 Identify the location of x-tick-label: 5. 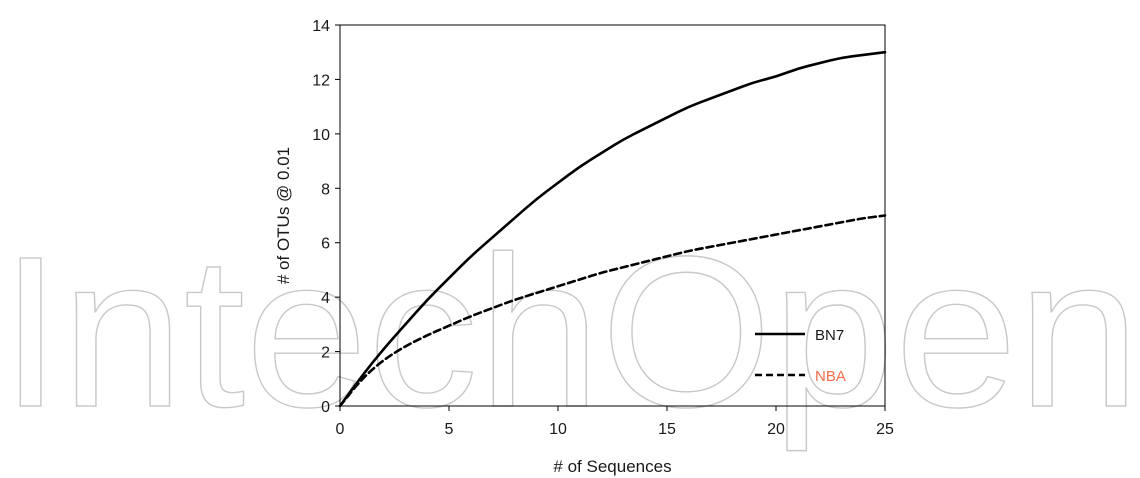
(449, 429).